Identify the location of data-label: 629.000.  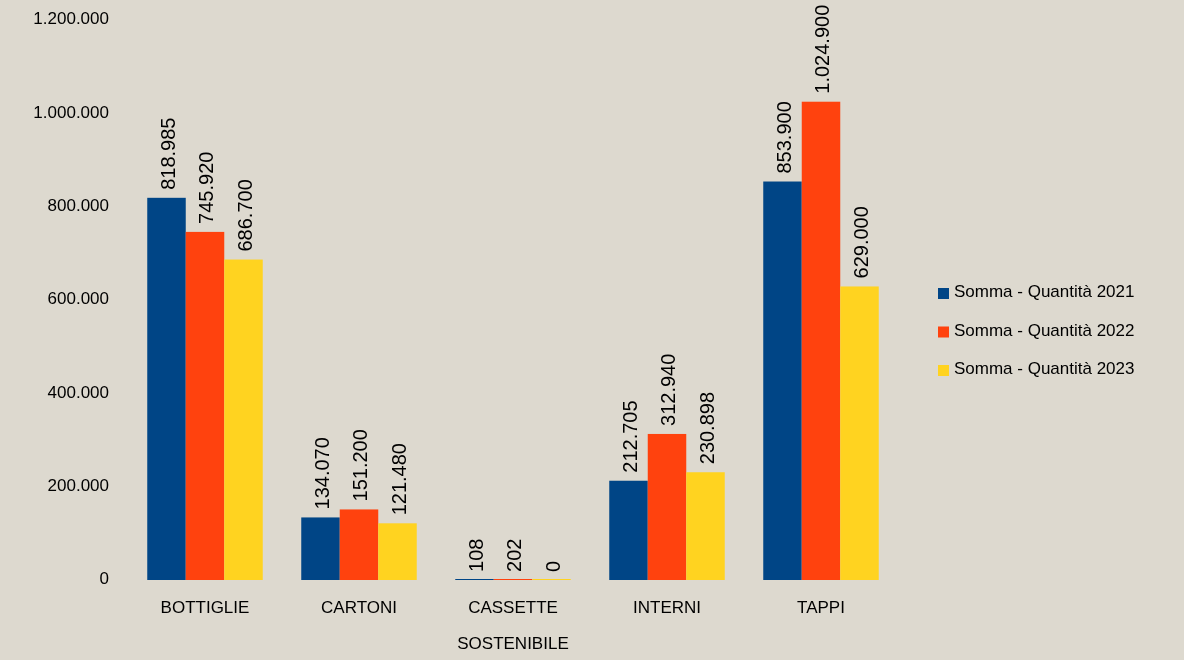
(860, 242).